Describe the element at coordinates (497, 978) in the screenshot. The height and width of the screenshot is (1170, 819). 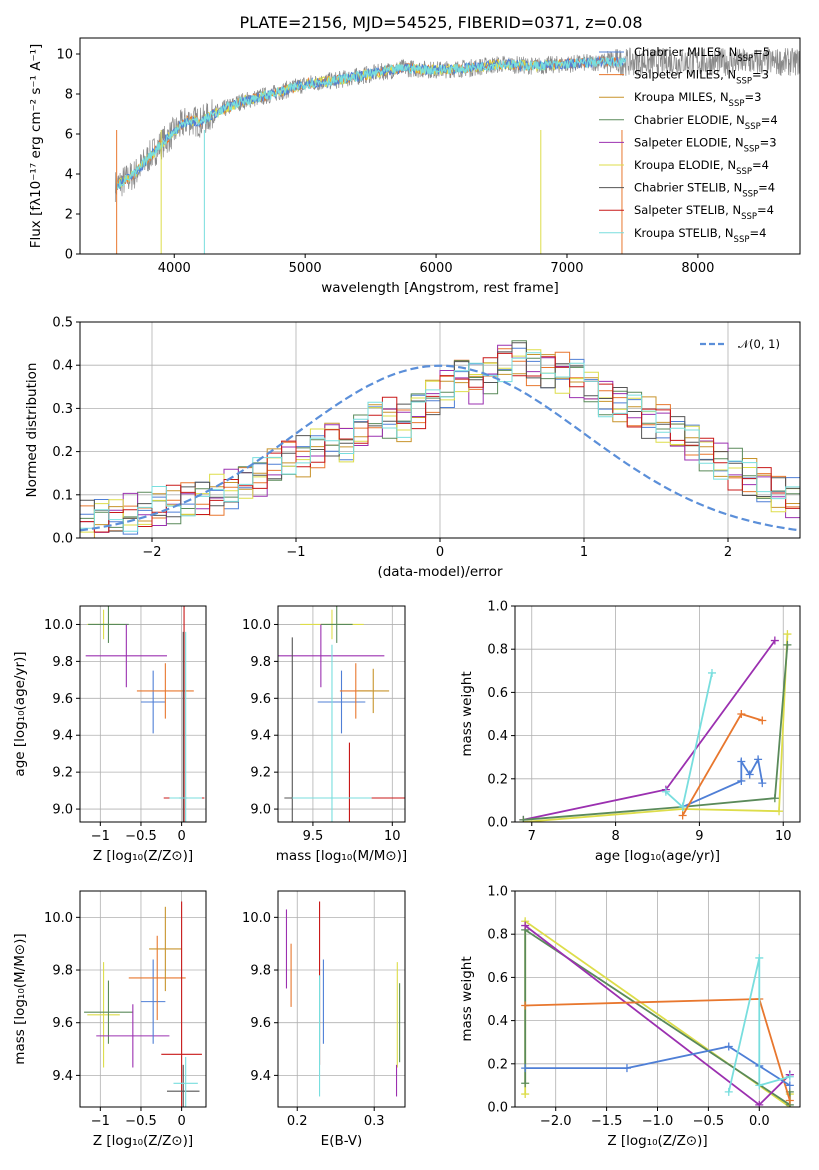
I see `y-tick-label: 0.6` at that location.